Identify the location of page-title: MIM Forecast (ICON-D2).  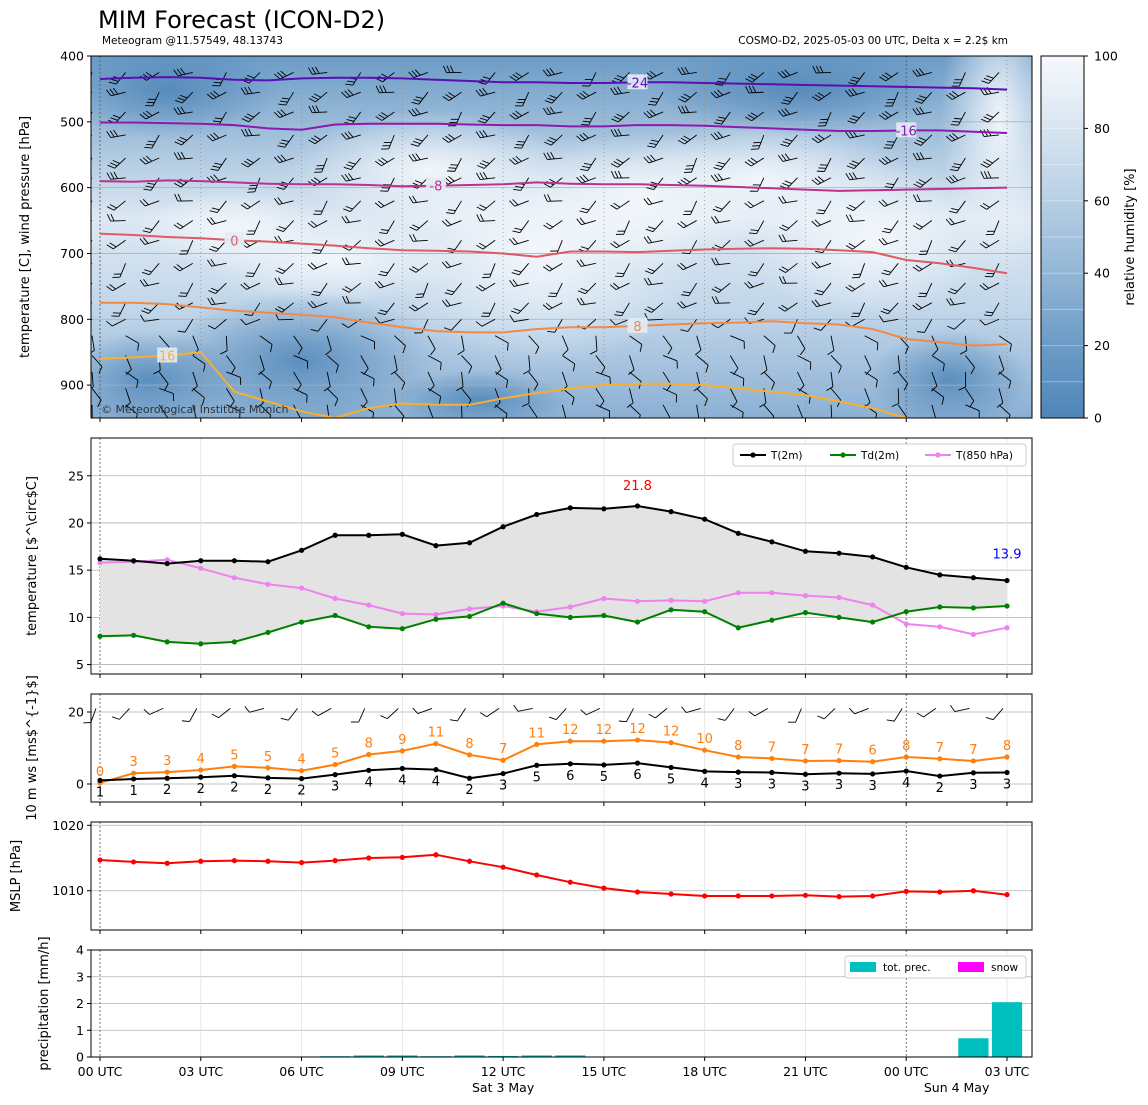
(242, 20).